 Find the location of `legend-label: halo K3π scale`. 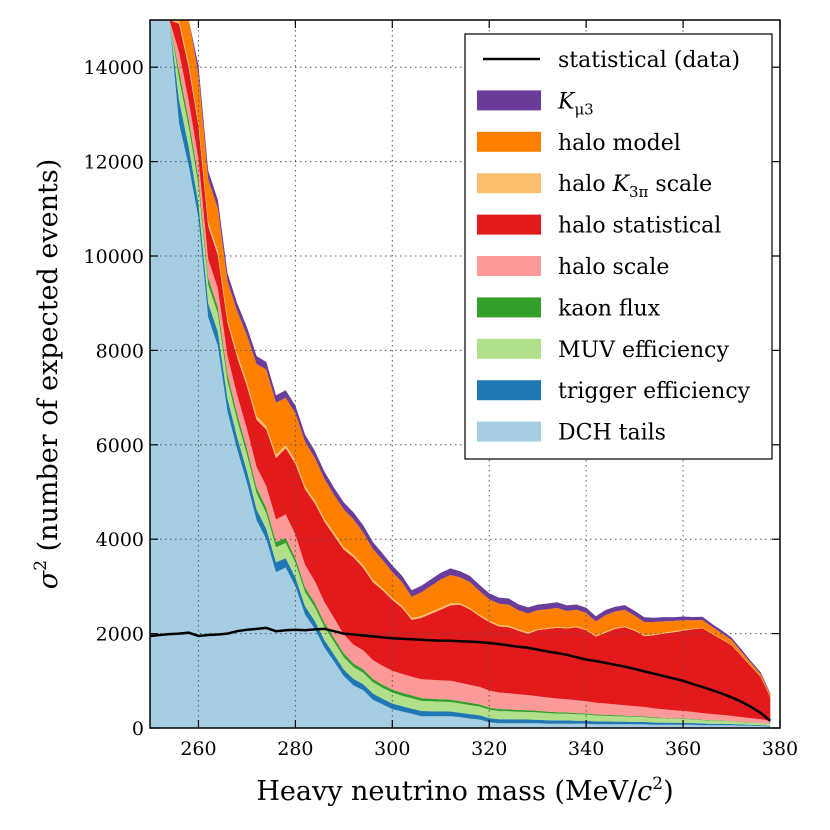

legend-label: halo K3π scale is located at coordinates (635, 186).